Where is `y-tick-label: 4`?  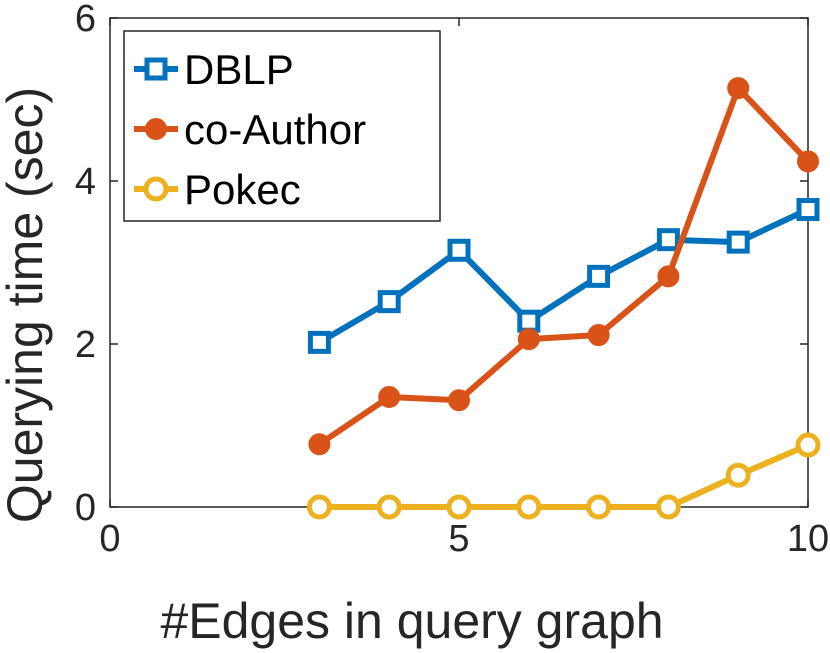
y-tick-label: 4 is located at coordinates (85, 182).